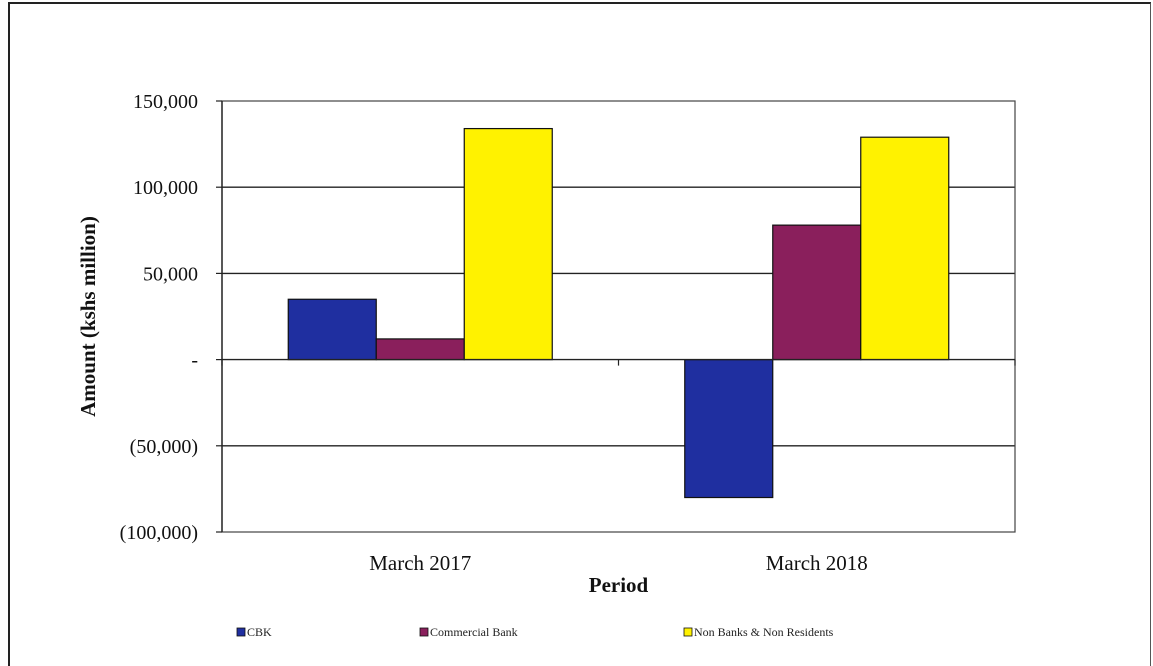 The height and width of the screenshot is (666, 1153). Describe the element at coordinates (259, 632) in the screenshot. I see `legend-label: CBK` at that location.